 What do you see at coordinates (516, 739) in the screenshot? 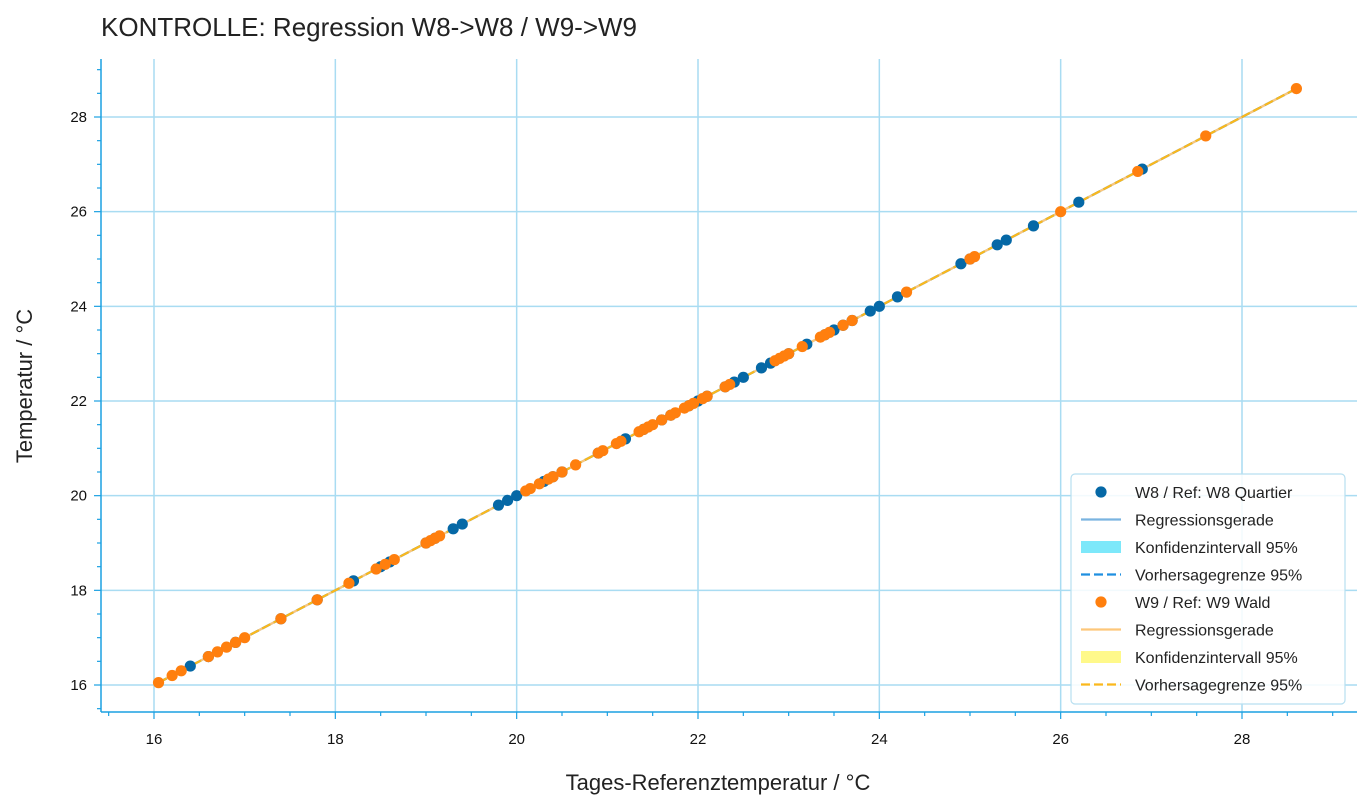
I see `x-tick-label: 20` at bounding box center [516, 739].